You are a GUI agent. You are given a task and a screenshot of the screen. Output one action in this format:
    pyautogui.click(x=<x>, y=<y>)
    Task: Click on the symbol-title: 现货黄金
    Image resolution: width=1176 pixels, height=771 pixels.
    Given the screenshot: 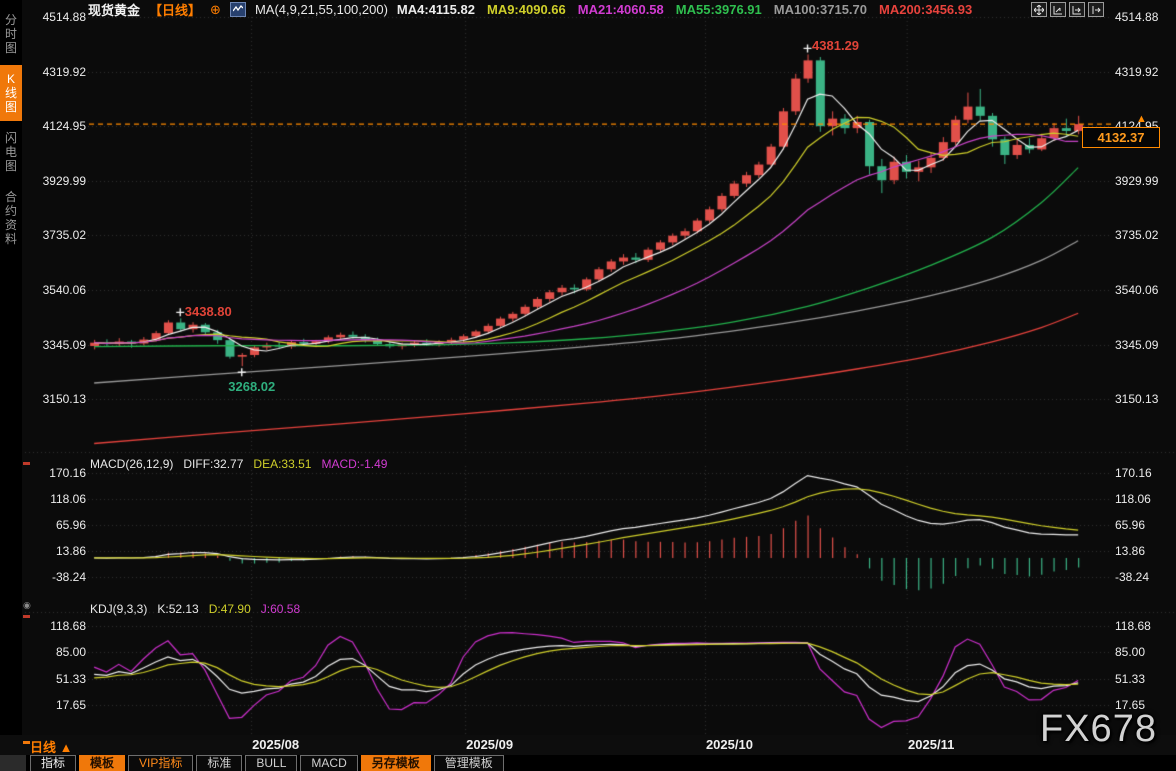 What is the action you would take?
    pyautogui.click(x=114, y=10)
    